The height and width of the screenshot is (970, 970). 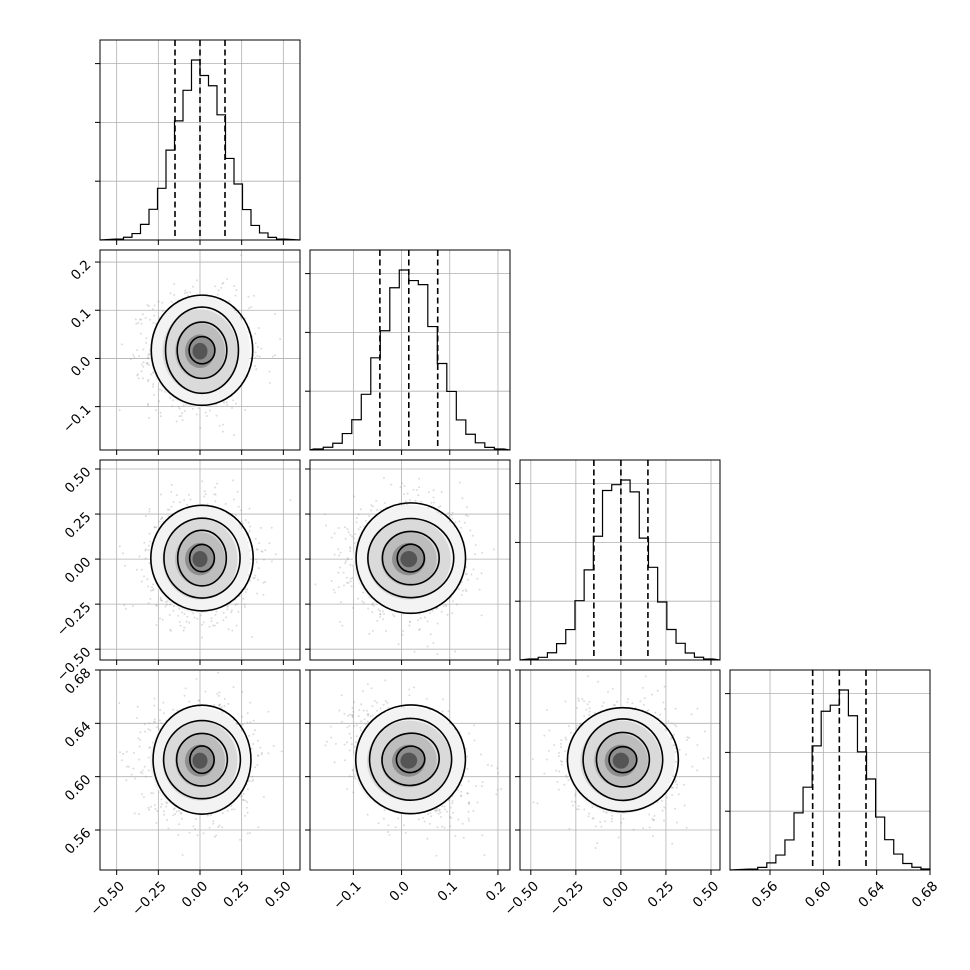 What do you see at coordinates (410, 560) in the screenshot?
I see `panel-2-1-content` at bounding box center [410, 560].